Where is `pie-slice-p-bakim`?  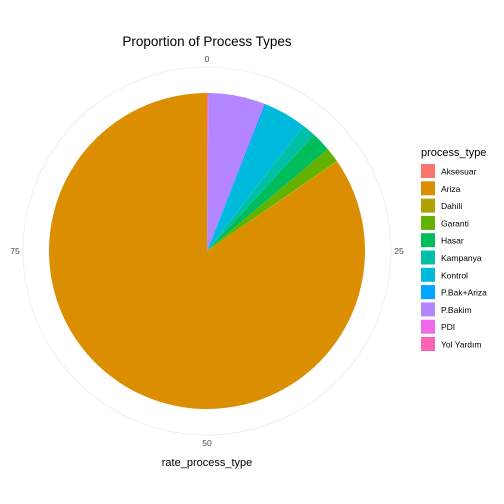 pie-slice-p-bakim is located at coordinates (236, 172).